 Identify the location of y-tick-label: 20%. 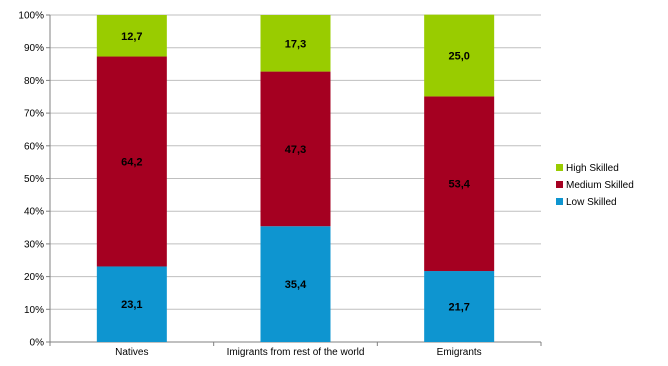
(34, 277).